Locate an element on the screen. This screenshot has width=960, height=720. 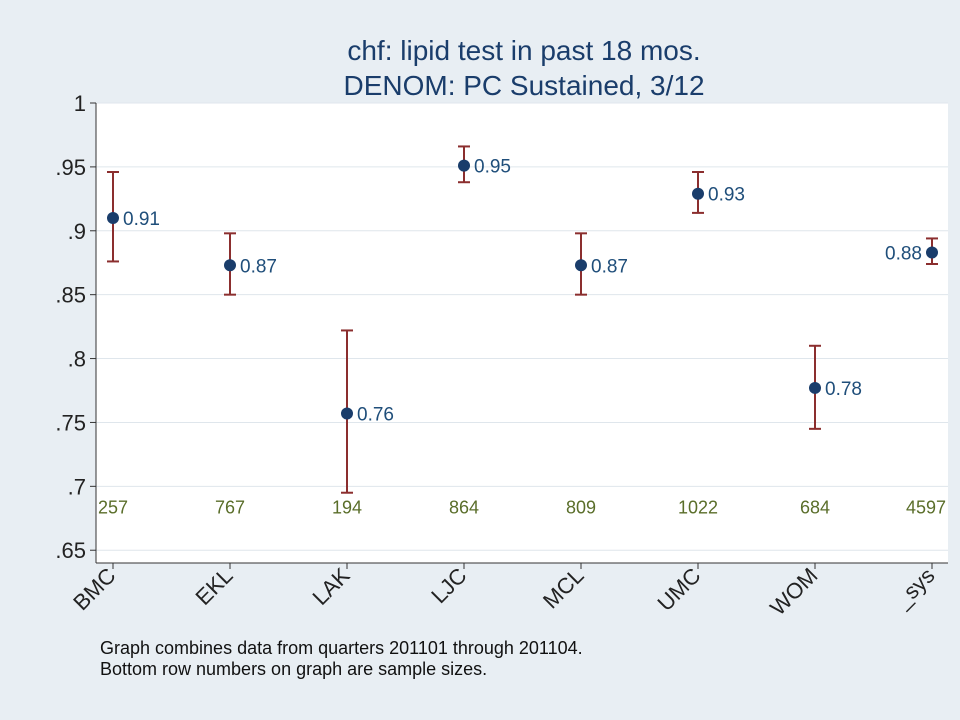
y-tick-label: .85 is located at coordinates (70, 295).